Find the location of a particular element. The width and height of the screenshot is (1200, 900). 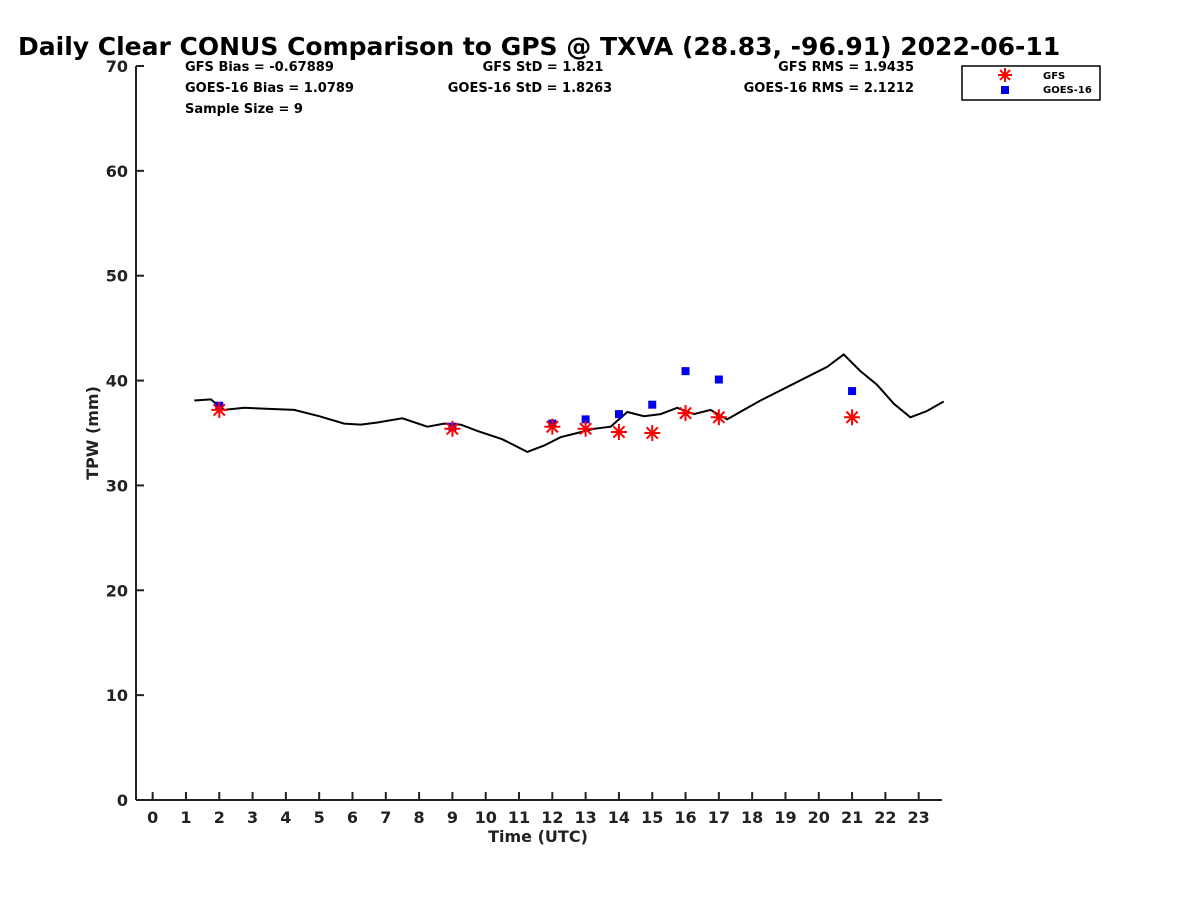

x-tick-label: 15 is located at coordinates (652, 817).